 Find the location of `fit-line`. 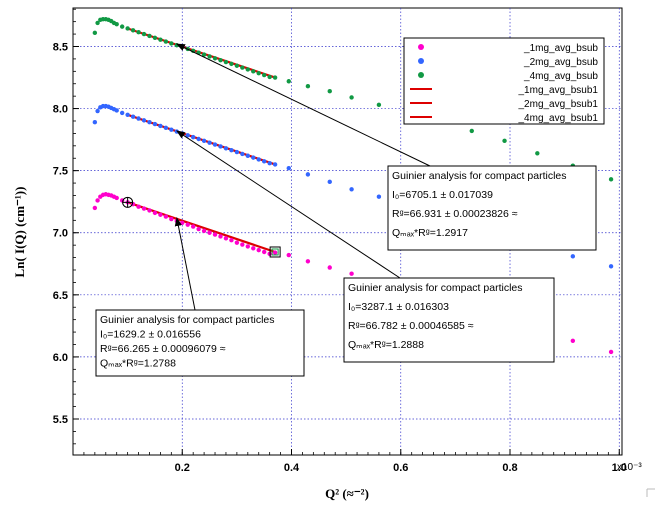

fit-line is located at coordinates (201, 227).